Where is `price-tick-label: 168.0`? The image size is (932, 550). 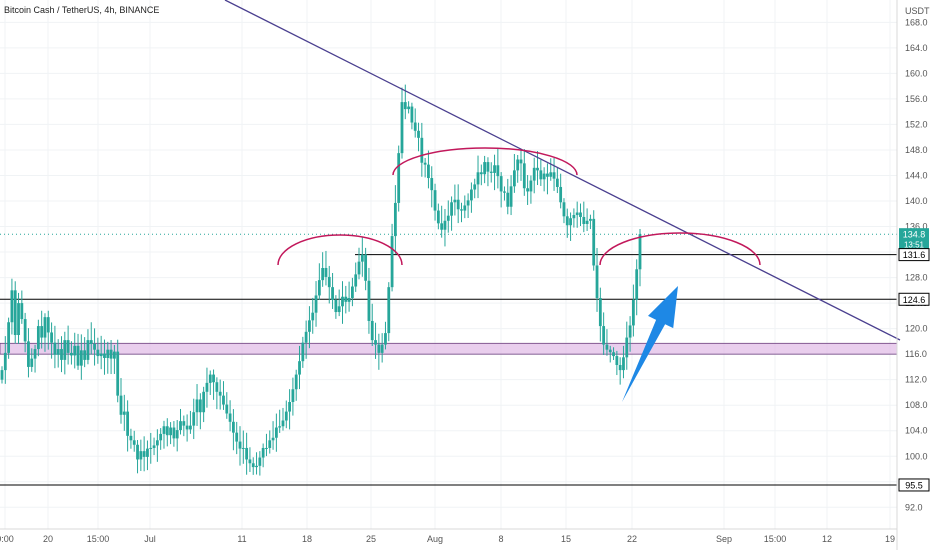 price-tick-label: 168.0 is located at coordinates (916, 22).